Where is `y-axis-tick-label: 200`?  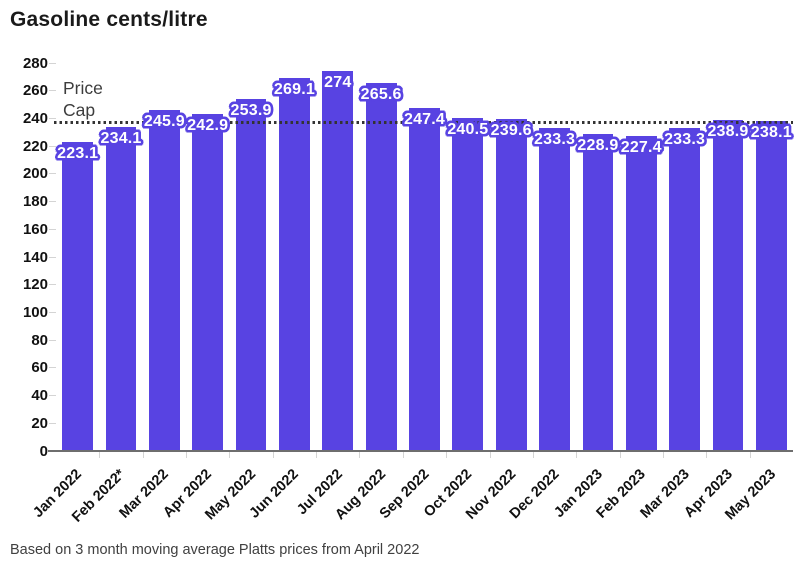 y-axis-tick-label: 200 is located at coordinates (35, 174).